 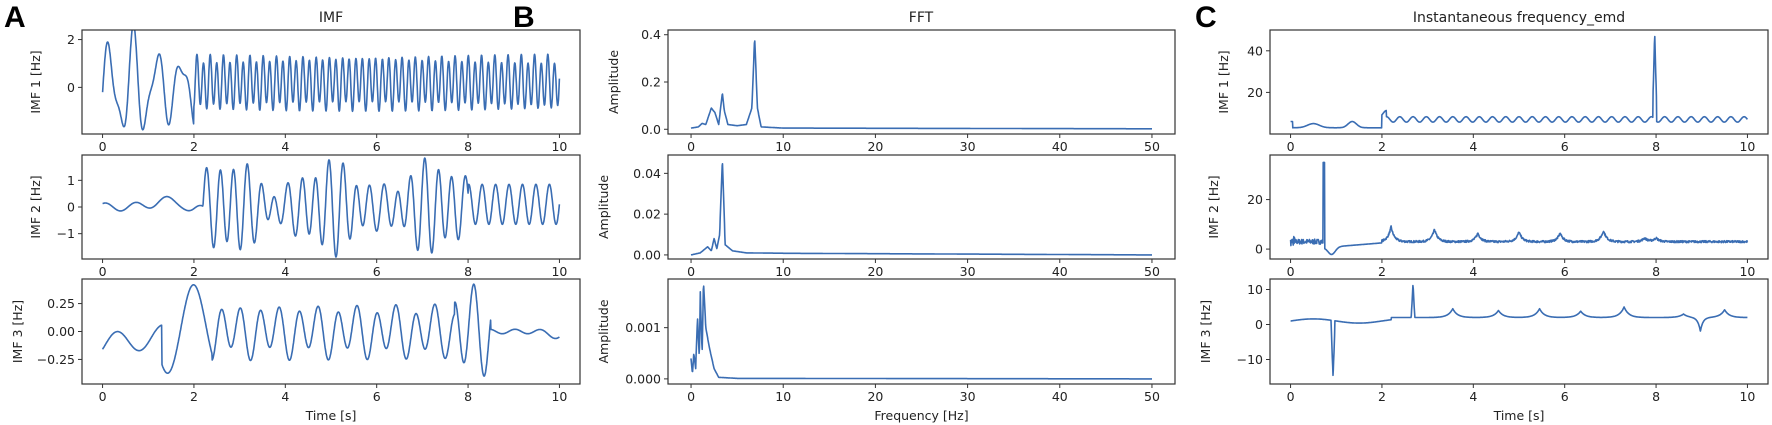 What do you see at coordinates (71, 39) in the screenshot?
I see `y-tick-label: 2` at bounding box center [71, 39].